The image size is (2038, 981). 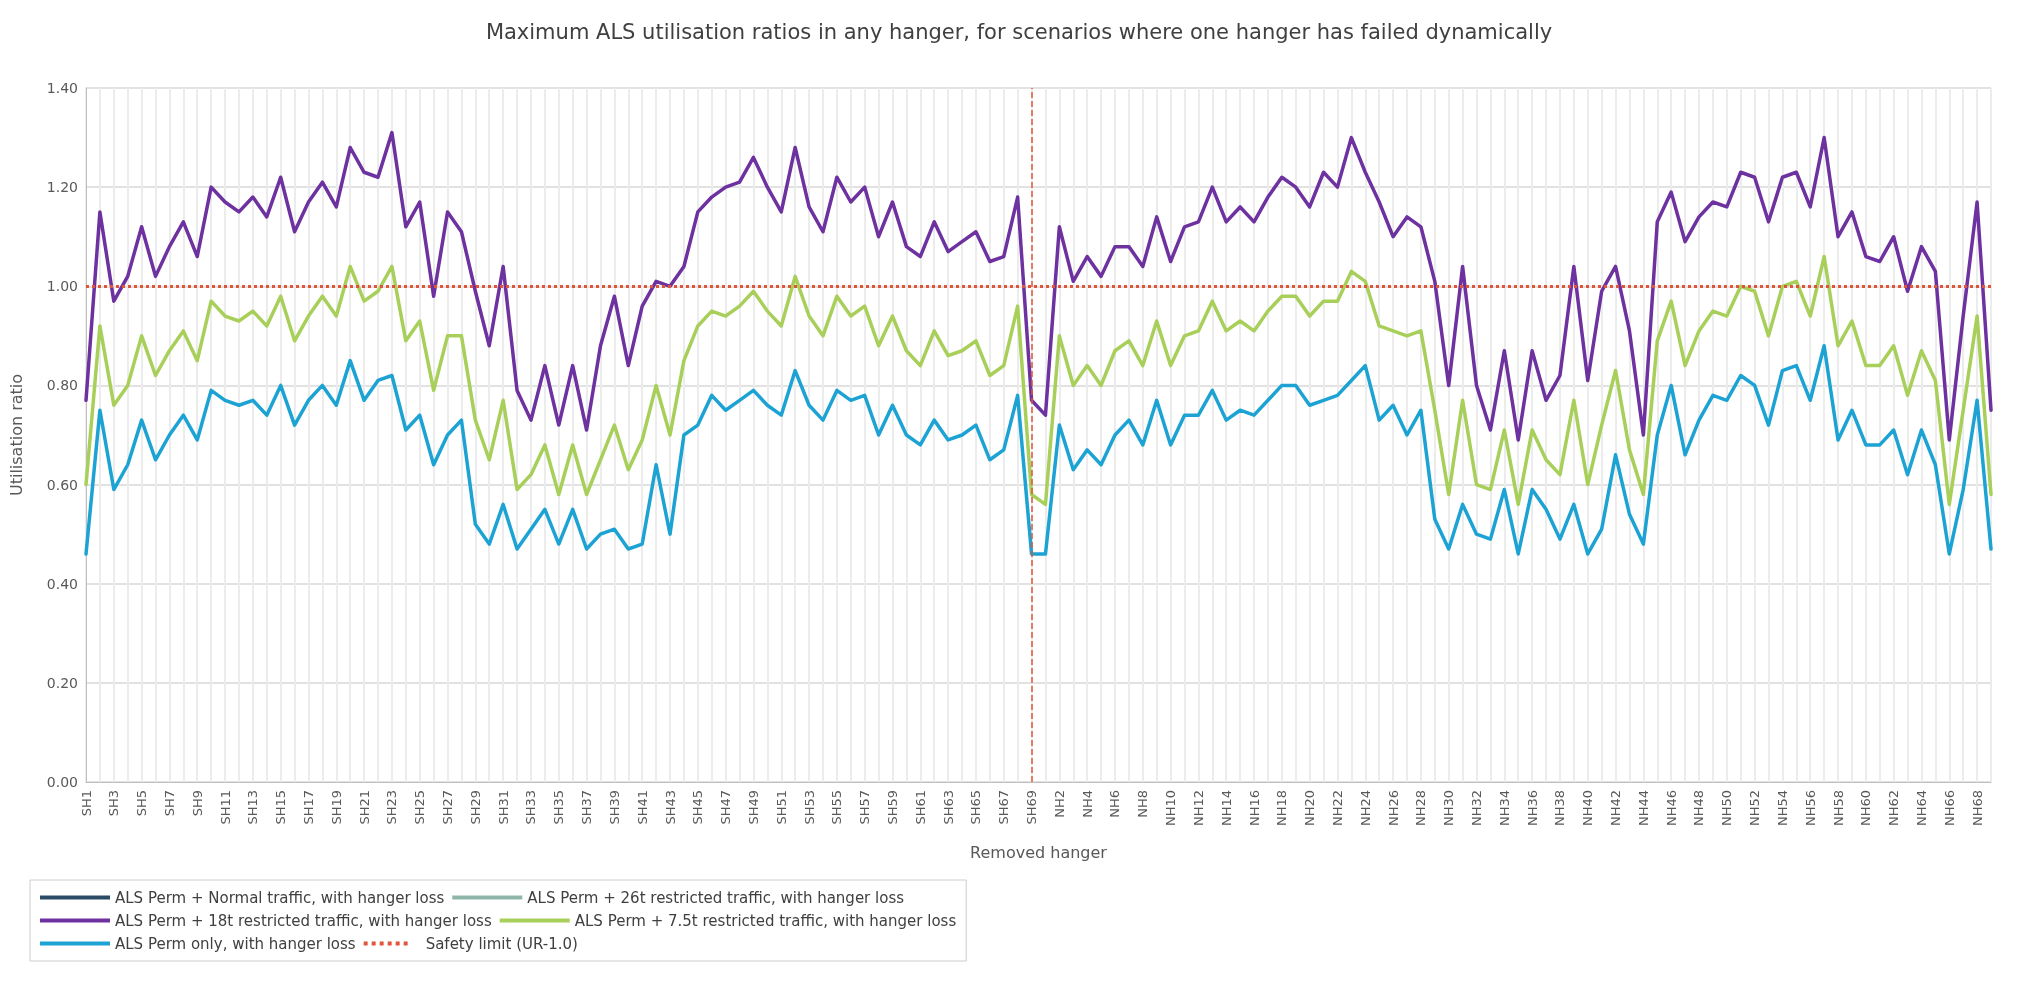 I want to click on y-tick-label: 1.40, so click(x=62, y=88).